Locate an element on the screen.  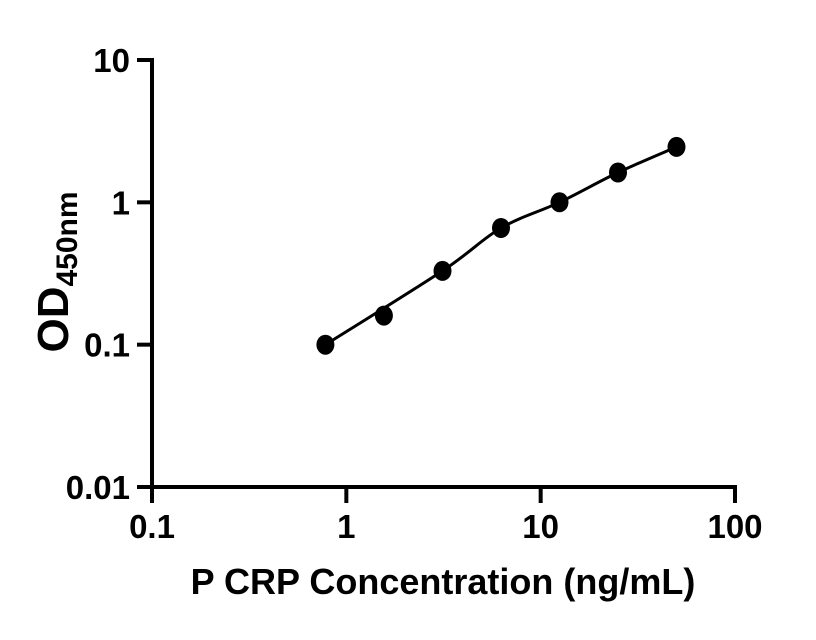
y-tick-label: 0.1 is located at coordinates (107, 345).